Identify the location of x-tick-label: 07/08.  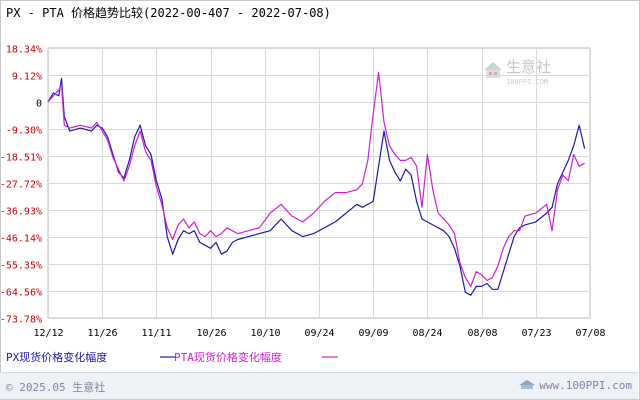
(590, 333).